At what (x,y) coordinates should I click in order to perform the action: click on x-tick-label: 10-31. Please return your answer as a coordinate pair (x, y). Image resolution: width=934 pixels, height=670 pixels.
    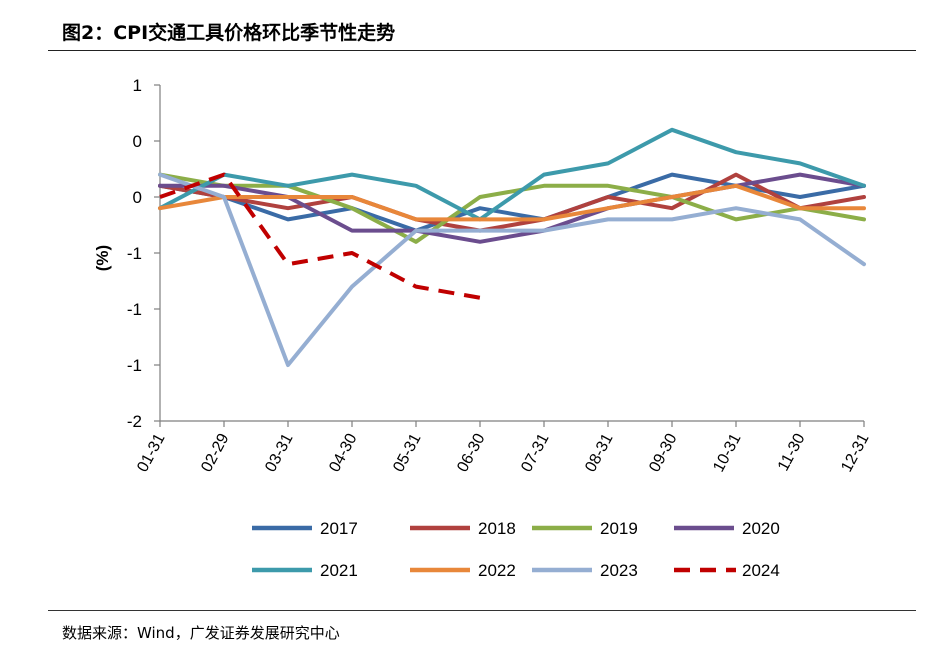
    Looking at the image, I should click on (727, 453).